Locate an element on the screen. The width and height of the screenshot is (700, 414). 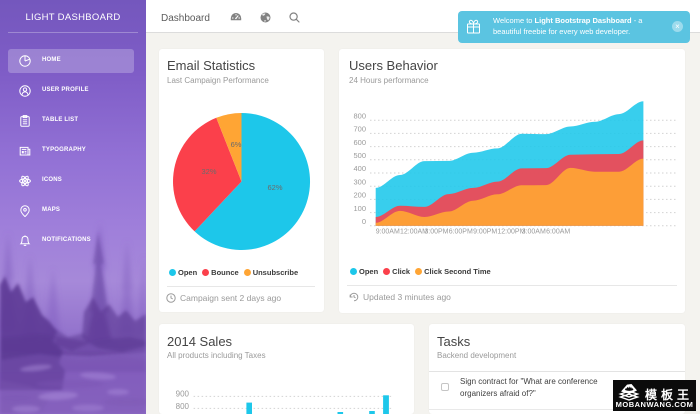
svg-text: 900 is located at coordinates (183, 394).